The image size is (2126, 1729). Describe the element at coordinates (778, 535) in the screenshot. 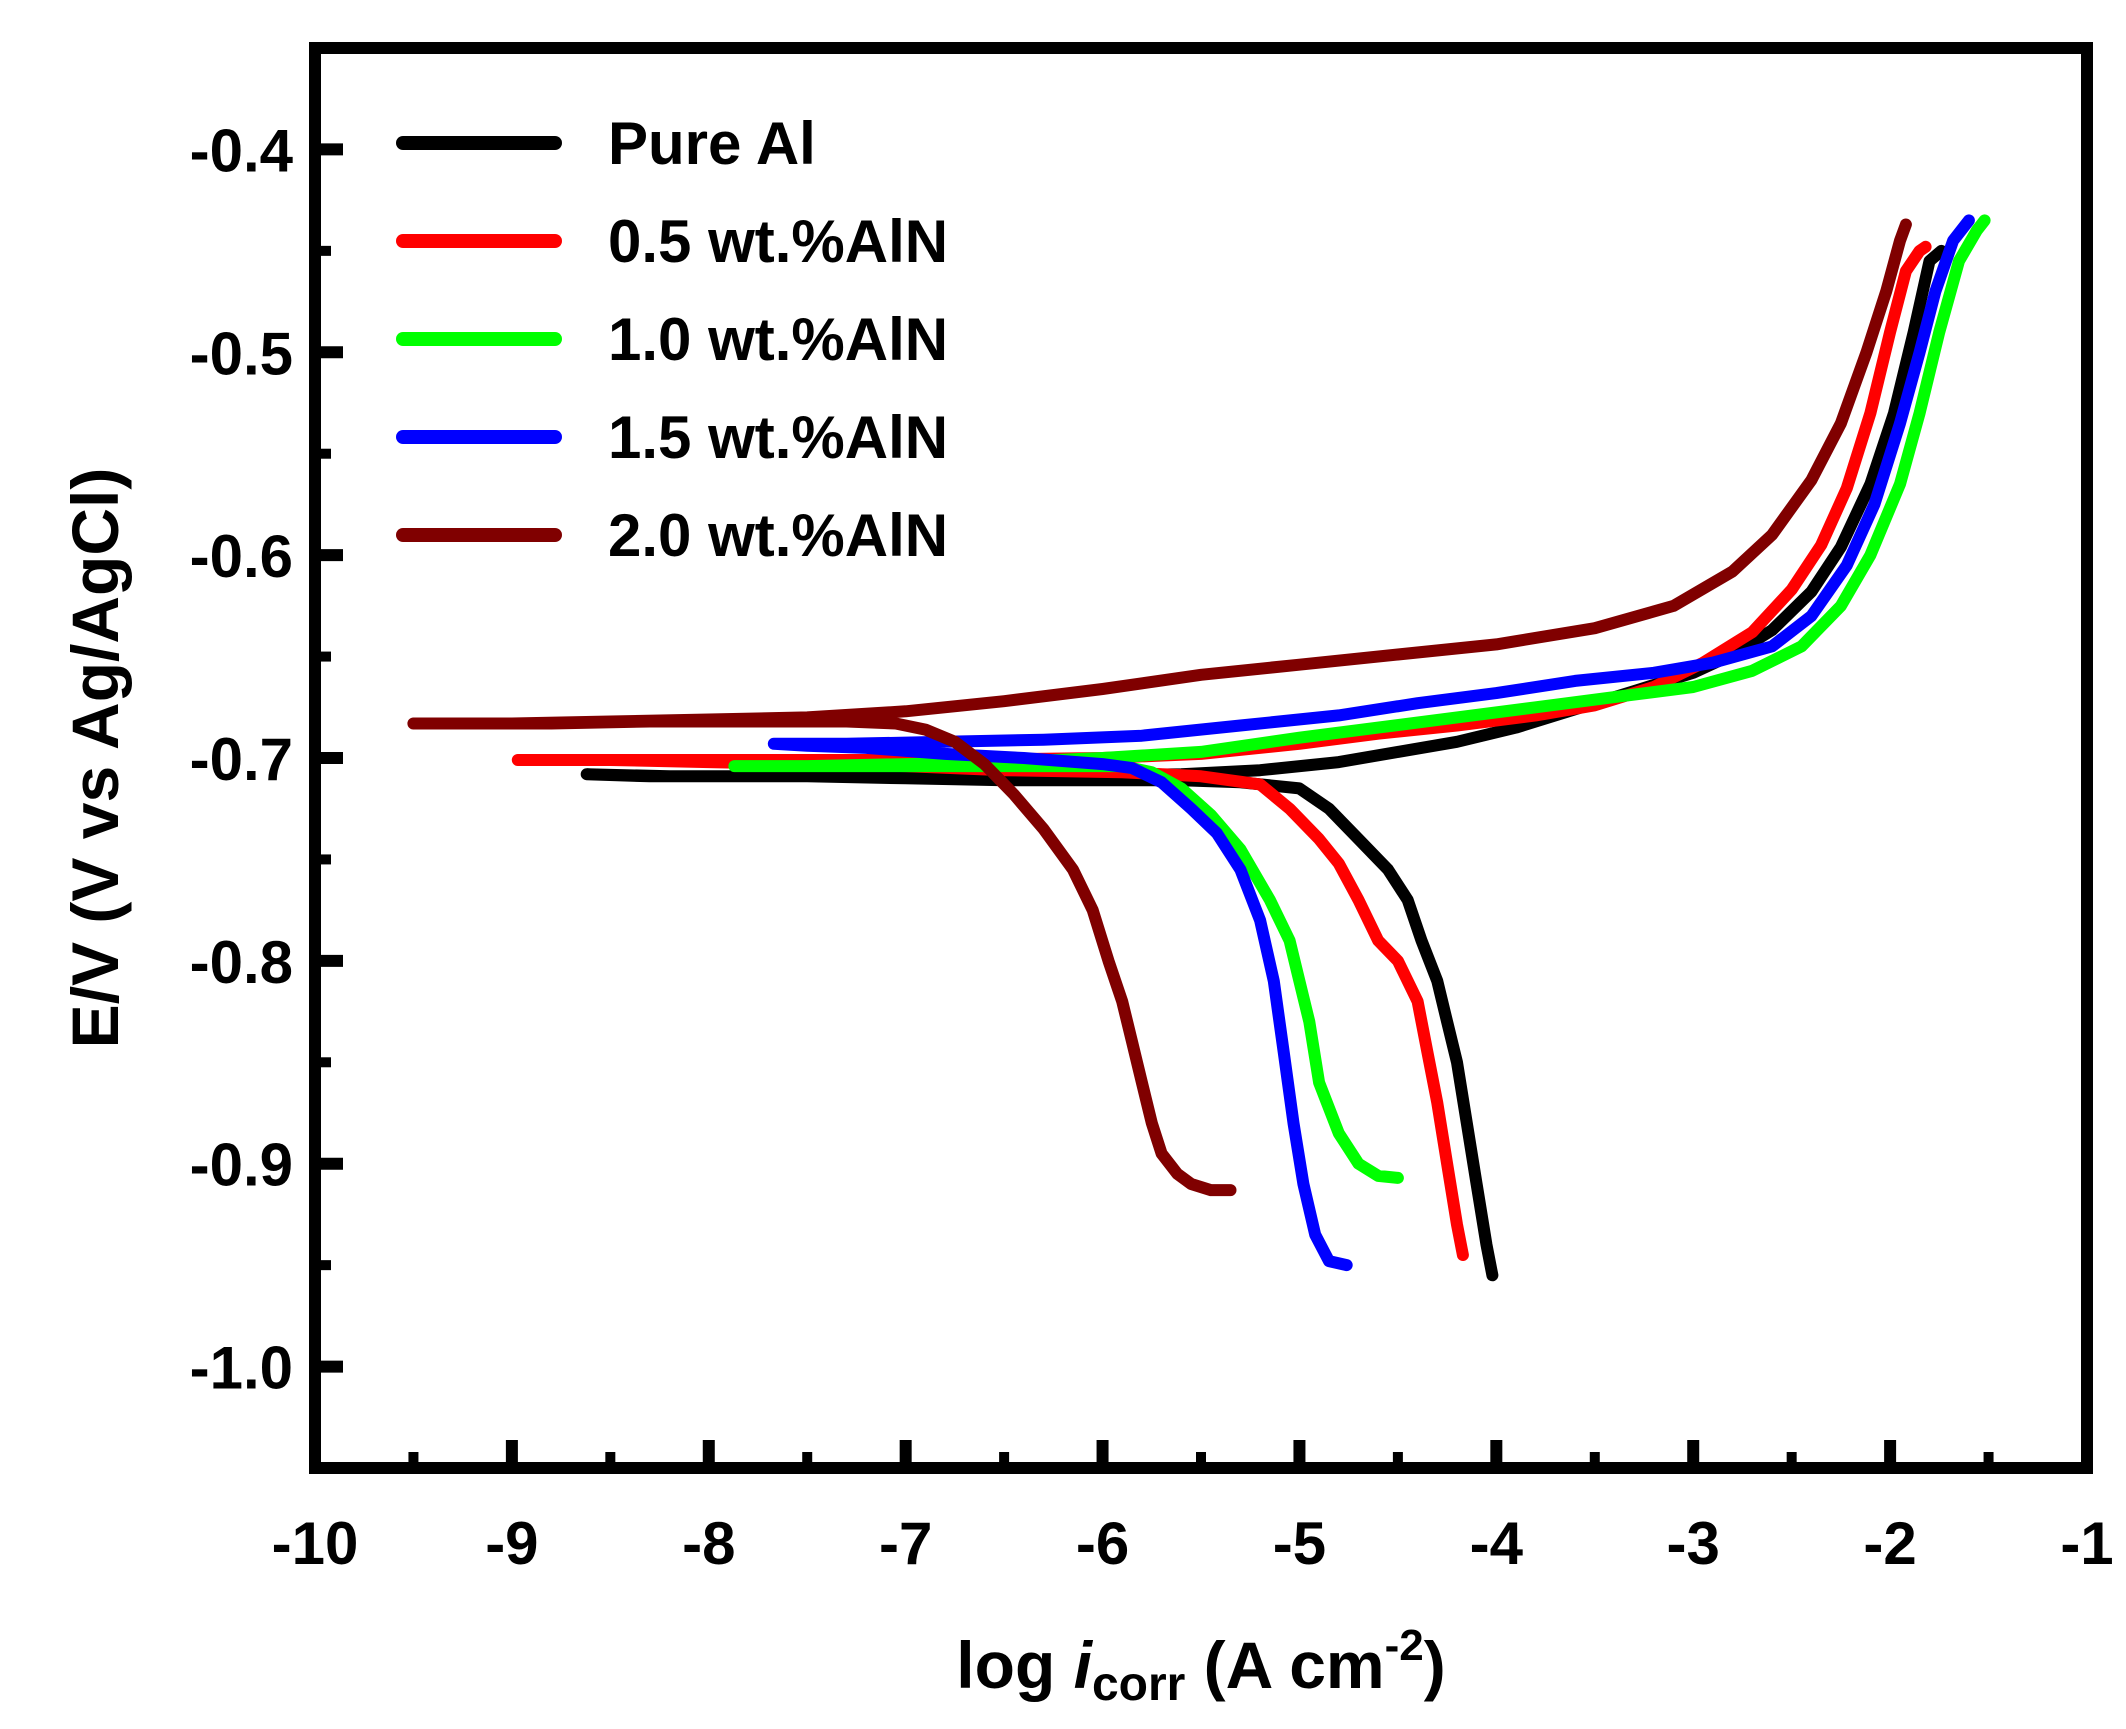

I see `legend-label: 2.0 wt.%AlN` at that location.